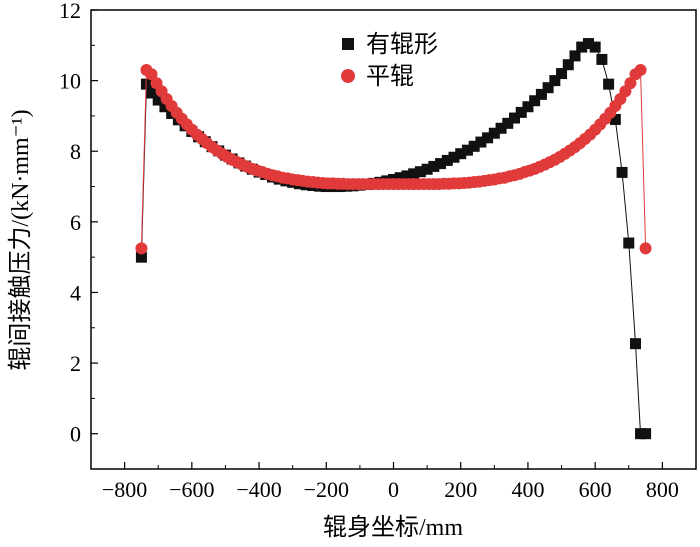 The width and height of the screenshot is (700, 547). I want to click on x-tick-label: 400, so click(527, 489).